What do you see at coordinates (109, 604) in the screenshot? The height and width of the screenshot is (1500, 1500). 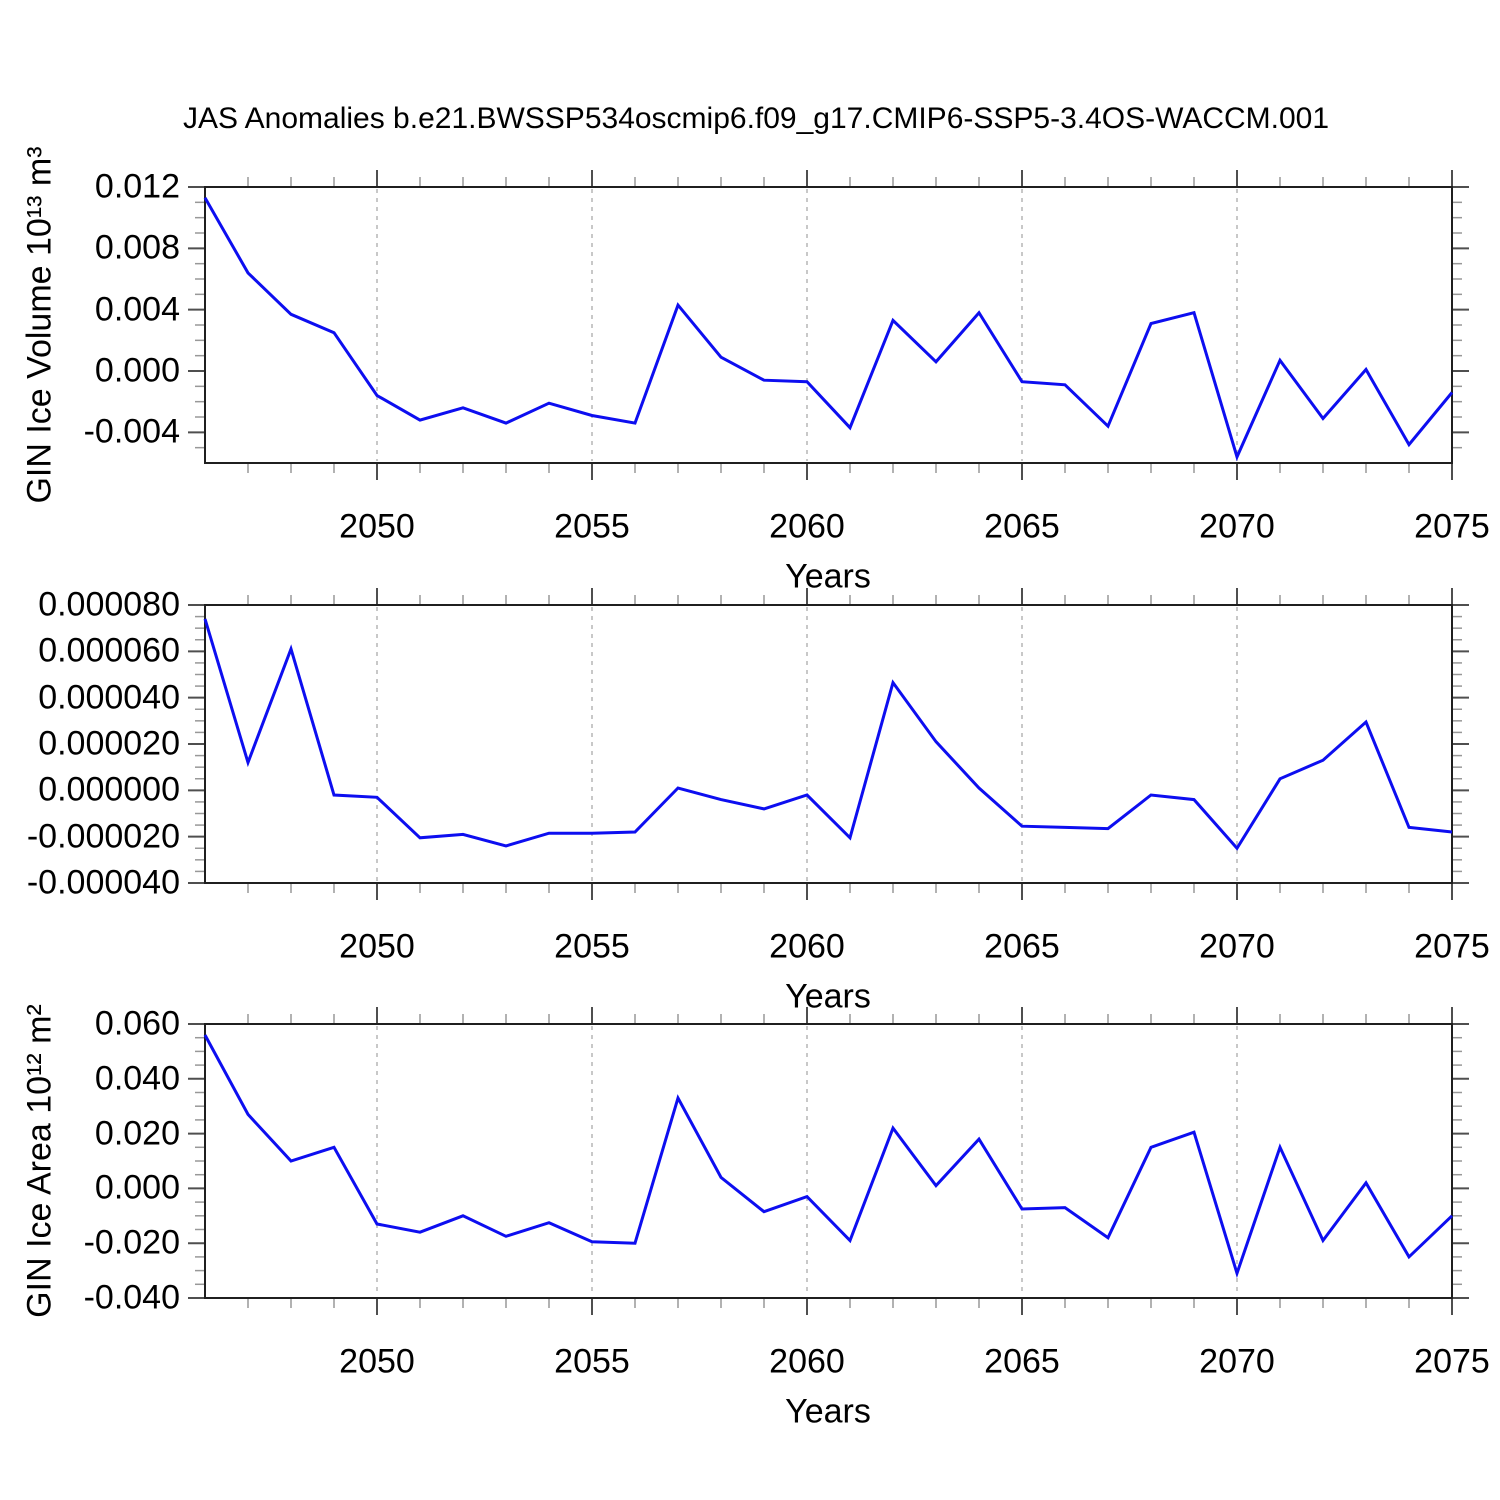 I see `y-tick-label: 0.000080` at bounding box center [109, 604].